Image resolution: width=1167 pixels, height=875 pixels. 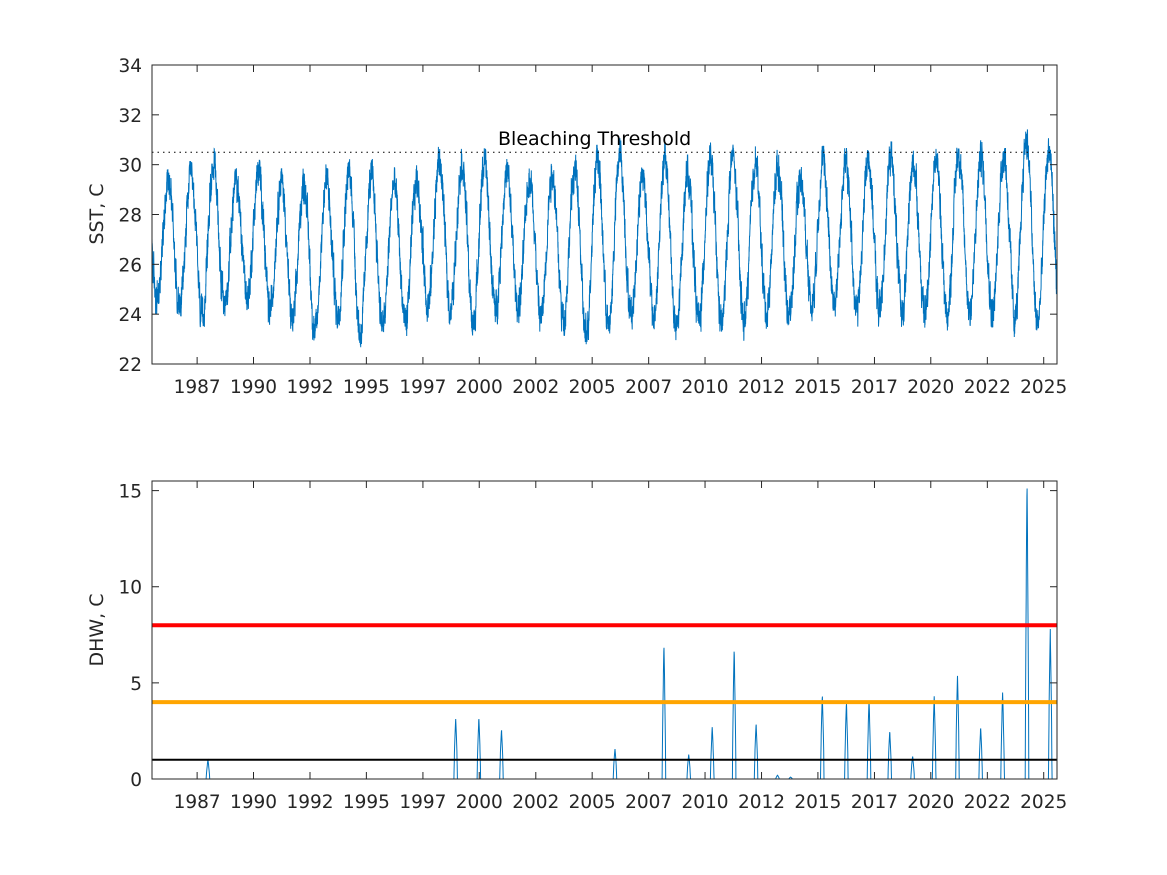 I want to click on y-tick-label: 22, so click(x=130, y=365).